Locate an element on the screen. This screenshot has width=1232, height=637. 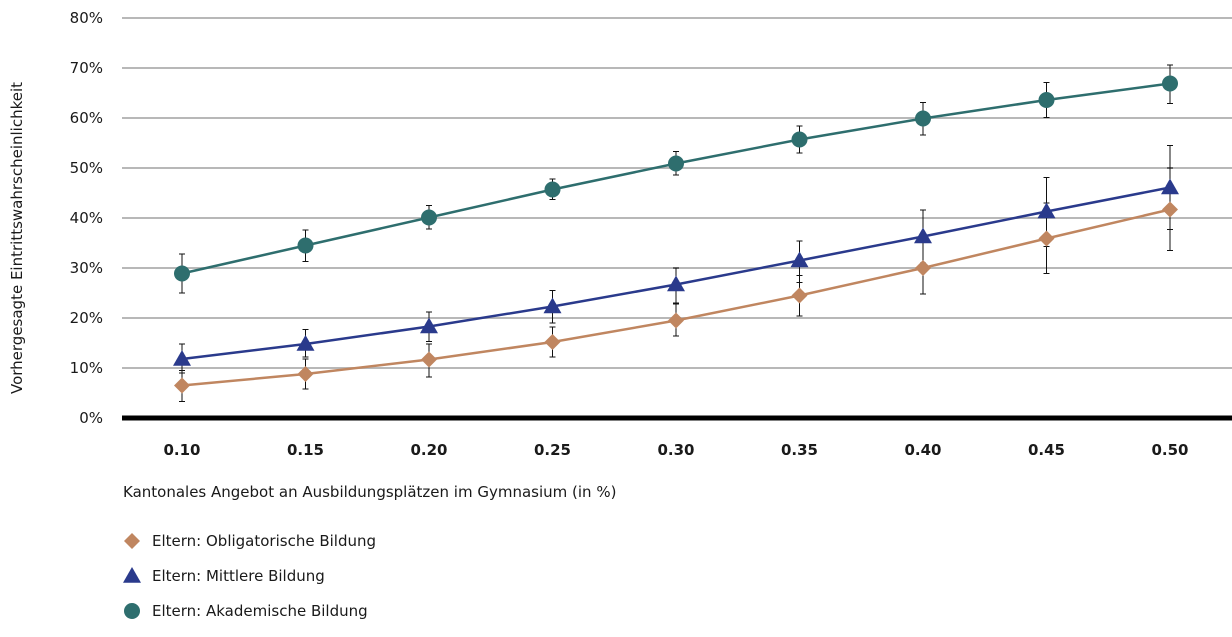
legend-label: Eltern: Akademische Bildung is located at coordinates (260, 611).